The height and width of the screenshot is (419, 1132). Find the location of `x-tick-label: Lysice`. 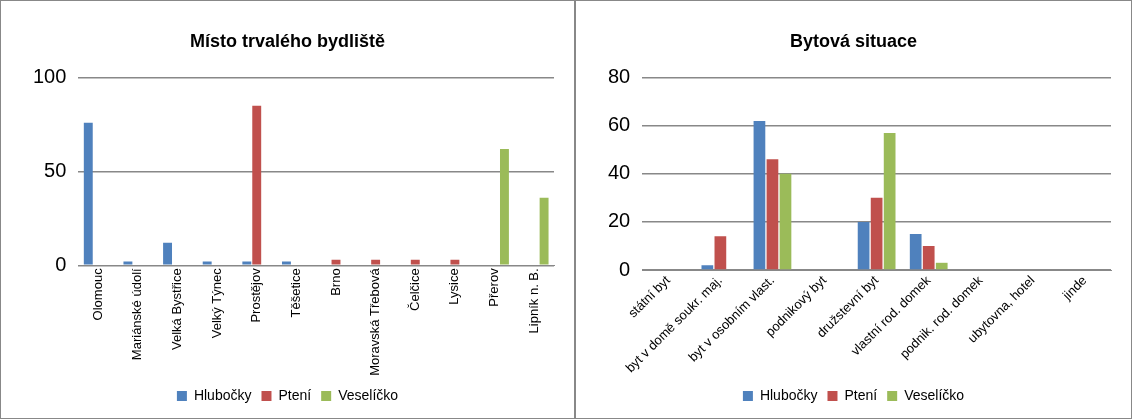

x-tick-label: Lysice is located at coordinates (454, 286).